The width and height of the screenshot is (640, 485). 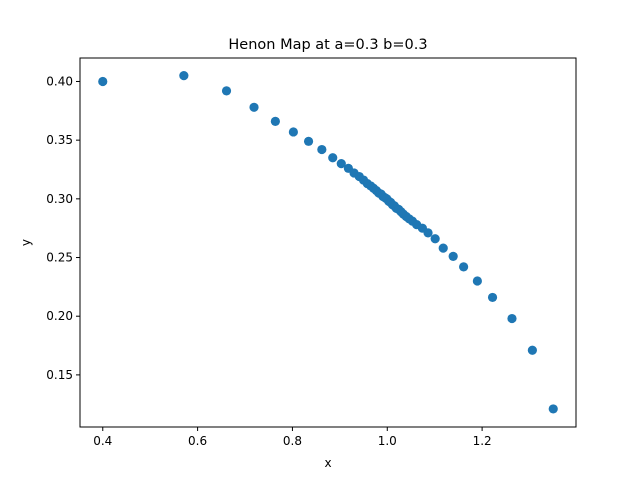 What do you see at coordinates (63, 228) in the screenshot?
I see `y-axis-ticks: 0.15 0.20 0.25 0.30 0.35 0.40` at bounding box center [63, 228].